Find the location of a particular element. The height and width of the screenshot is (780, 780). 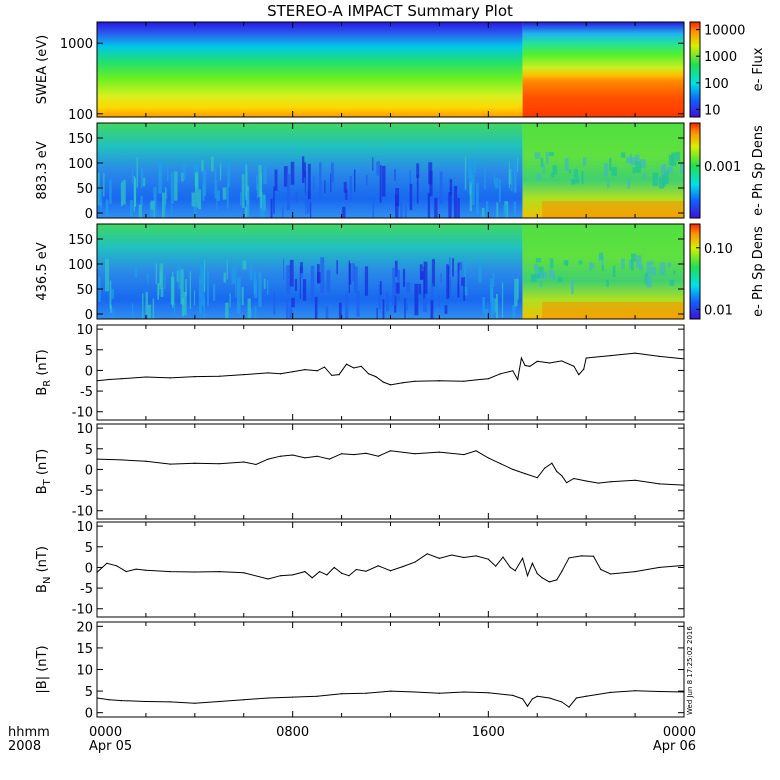

colorbar-tick-label: 0.10 is located at coordinates (718, 249).